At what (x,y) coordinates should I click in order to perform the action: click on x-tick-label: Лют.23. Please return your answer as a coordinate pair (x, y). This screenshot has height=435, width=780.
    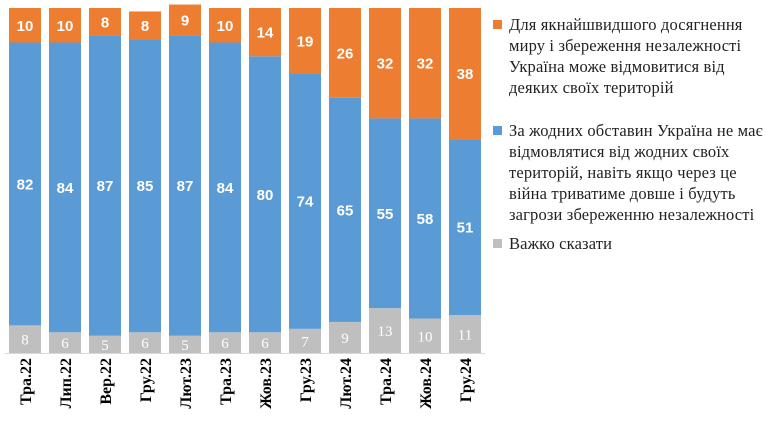
    Looking at the image, I should click on (186, 383).